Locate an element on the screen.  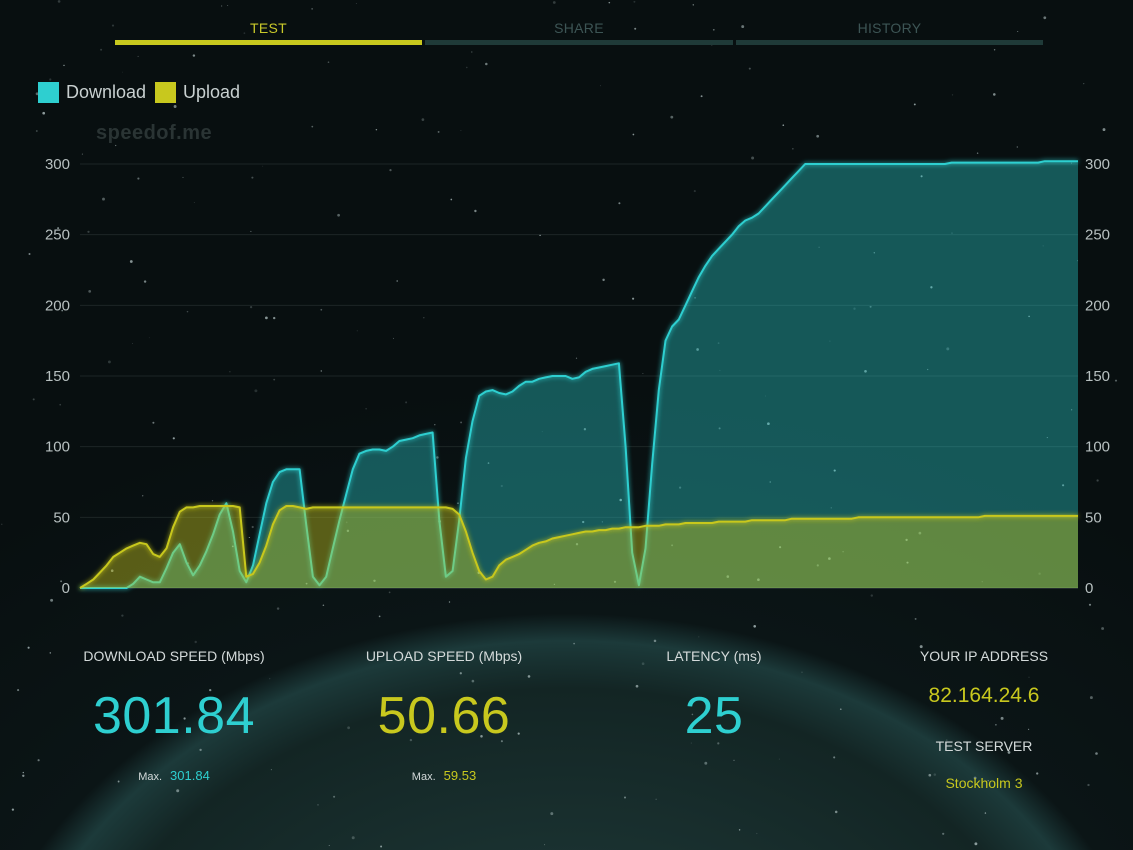
tab-share-indicator is located at coordinates (579, 42).